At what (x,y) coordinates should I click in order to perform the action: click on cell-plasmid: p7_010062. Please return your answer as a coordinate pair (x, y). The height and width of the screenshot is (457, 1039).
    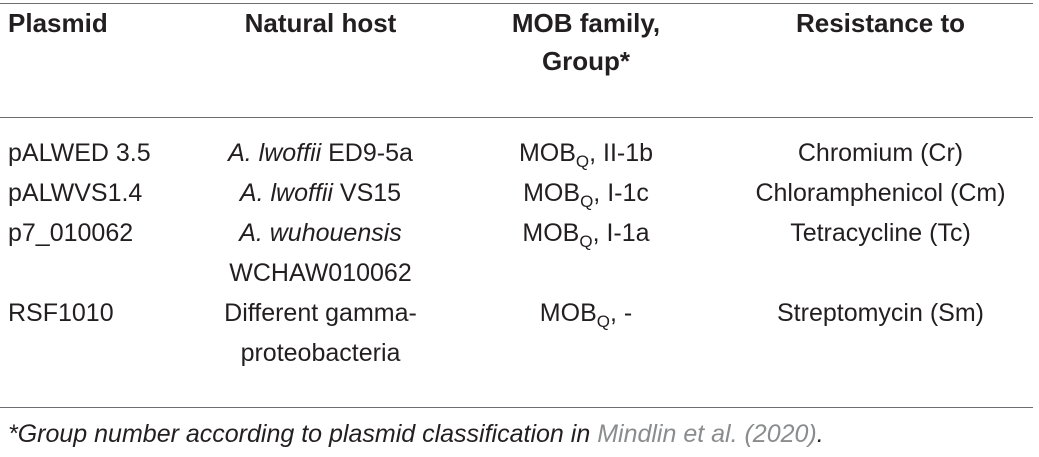
    Looking at the image, I should click on (71, 233).